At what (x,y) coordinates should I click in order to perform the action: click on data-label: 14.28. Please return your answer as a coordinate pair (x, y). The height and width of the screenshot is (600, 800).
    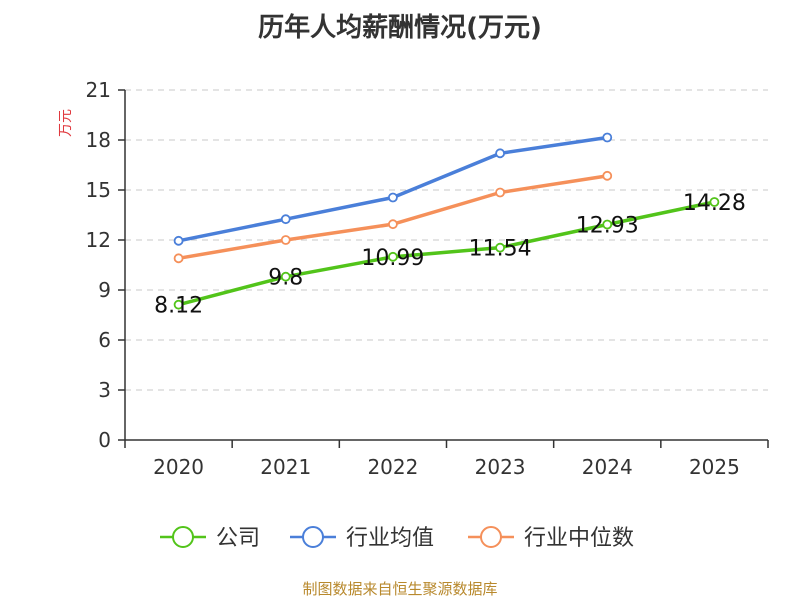
    Looking at the image, I should click on (714, 203).